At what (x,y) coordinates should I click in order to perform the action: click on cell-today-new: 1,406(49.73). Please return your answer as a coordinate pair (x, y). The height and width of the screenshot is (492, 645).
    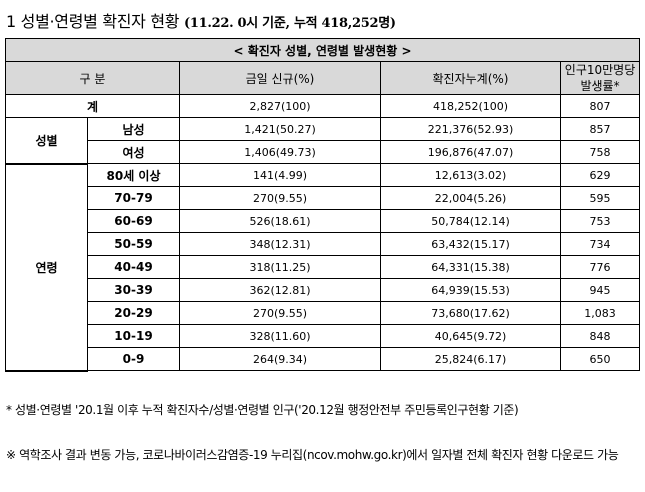
    Looking at the image, I should click on (280, 152).